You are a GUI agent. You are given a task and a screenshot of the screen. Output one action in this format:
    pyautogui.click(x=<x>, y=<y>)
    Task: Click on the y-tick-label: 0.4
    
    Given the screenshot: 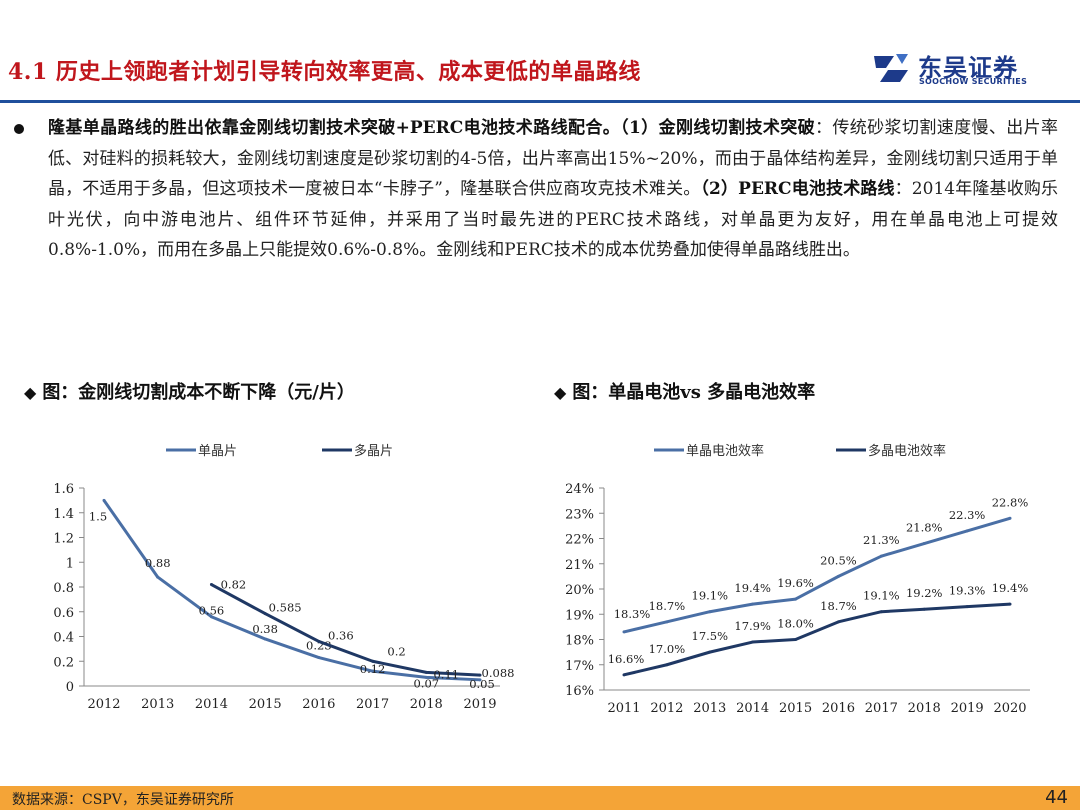 What is the action you would take?
    pyautogui.click(x=63, y=638)
    